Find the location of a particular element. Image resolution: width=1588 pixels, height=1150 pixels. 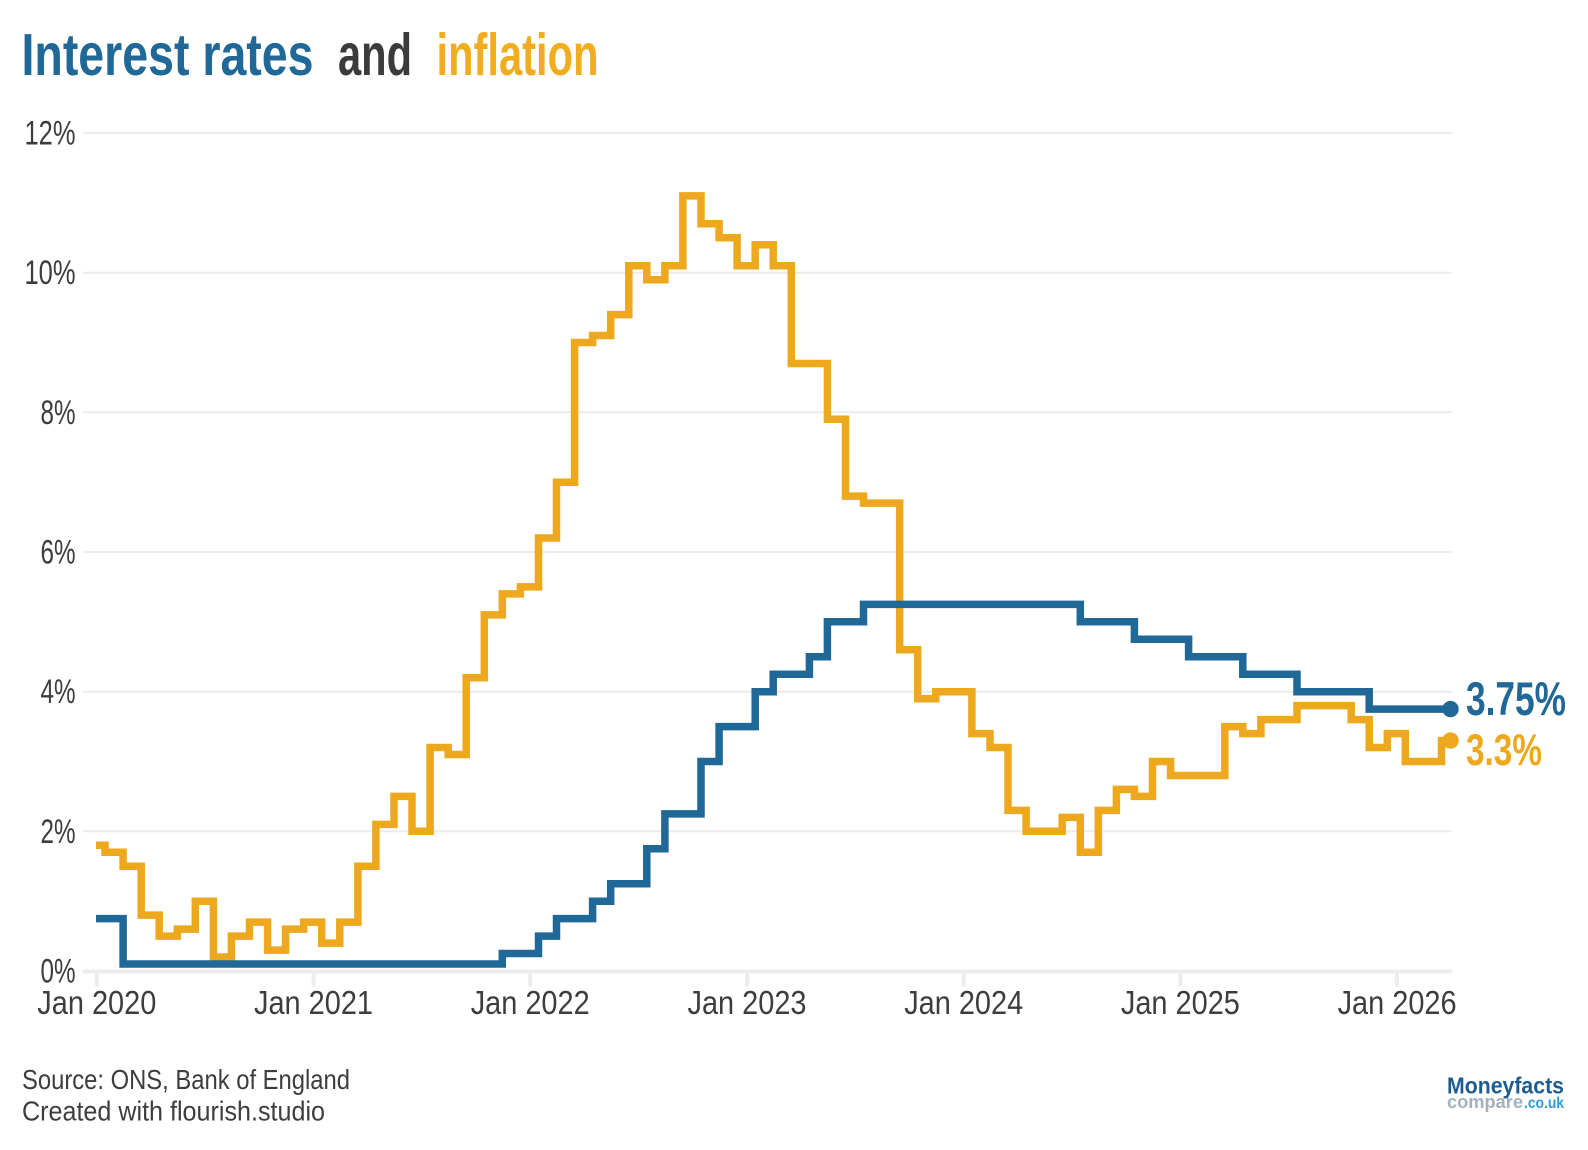

svg-text: 3.75% is located at coordinates (1516, 699).